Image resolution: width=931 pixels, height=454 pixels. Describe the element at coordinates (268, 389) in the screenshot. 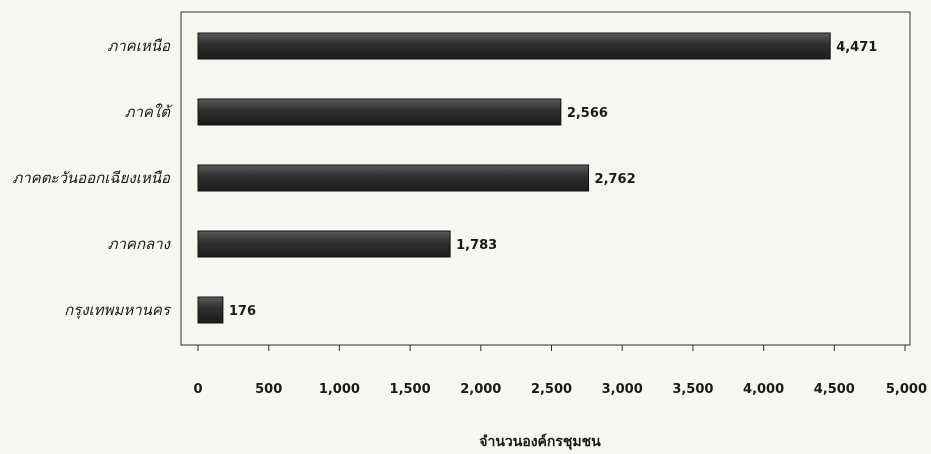

I see `x-tick-label: 500` at that location.